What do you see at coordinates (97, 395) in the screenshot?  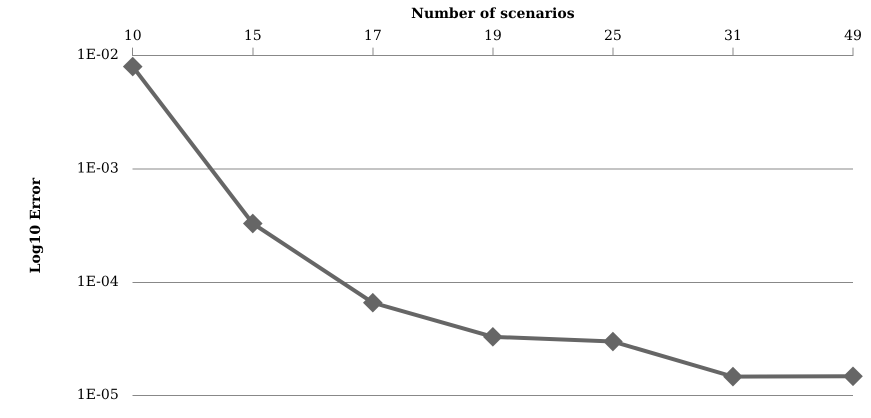 I see `y-tick-label: 1E-05` at bounding box center [97, 395].